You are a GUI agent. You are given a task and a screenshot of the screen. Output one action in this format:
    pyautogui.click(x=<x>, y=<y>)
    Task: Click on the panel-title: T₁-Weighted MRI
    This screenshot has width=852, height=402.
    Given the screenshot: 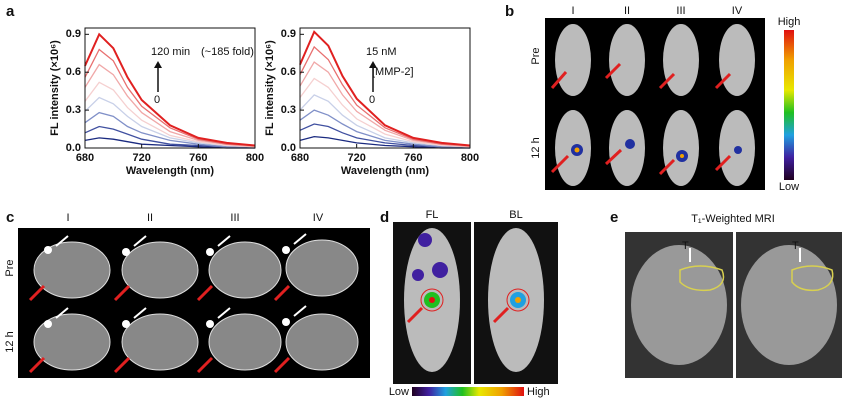 What is the action you would take?
    pyautogui.click(x=733, y=219)
    